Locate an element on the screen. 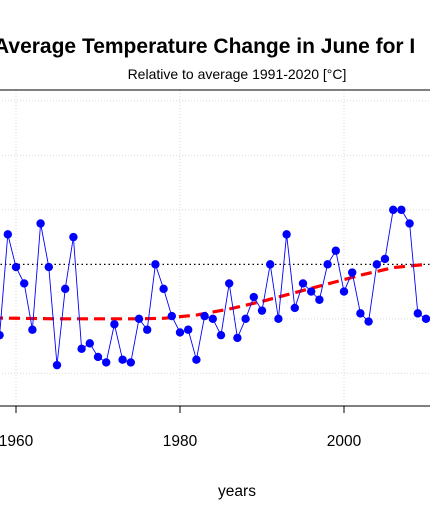 This screenshot has width=430, height=530. data-point-1995 is located at coordinates (303, 283).